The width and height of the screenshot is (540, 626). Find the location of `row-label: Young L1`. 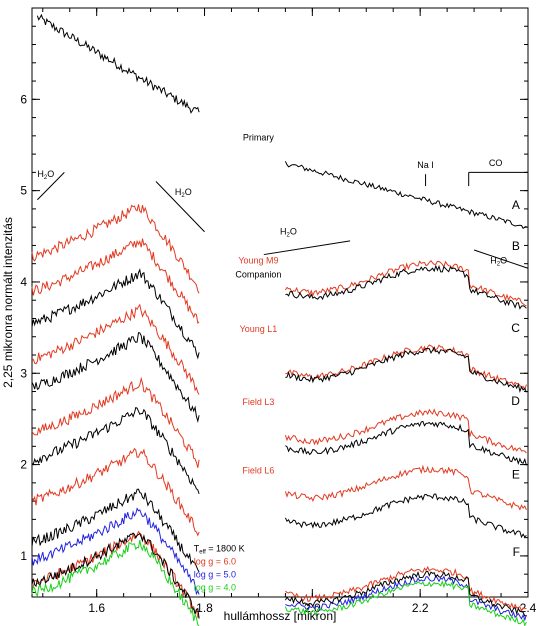

row-label: Young L1 is located at coordinates (259, 329).